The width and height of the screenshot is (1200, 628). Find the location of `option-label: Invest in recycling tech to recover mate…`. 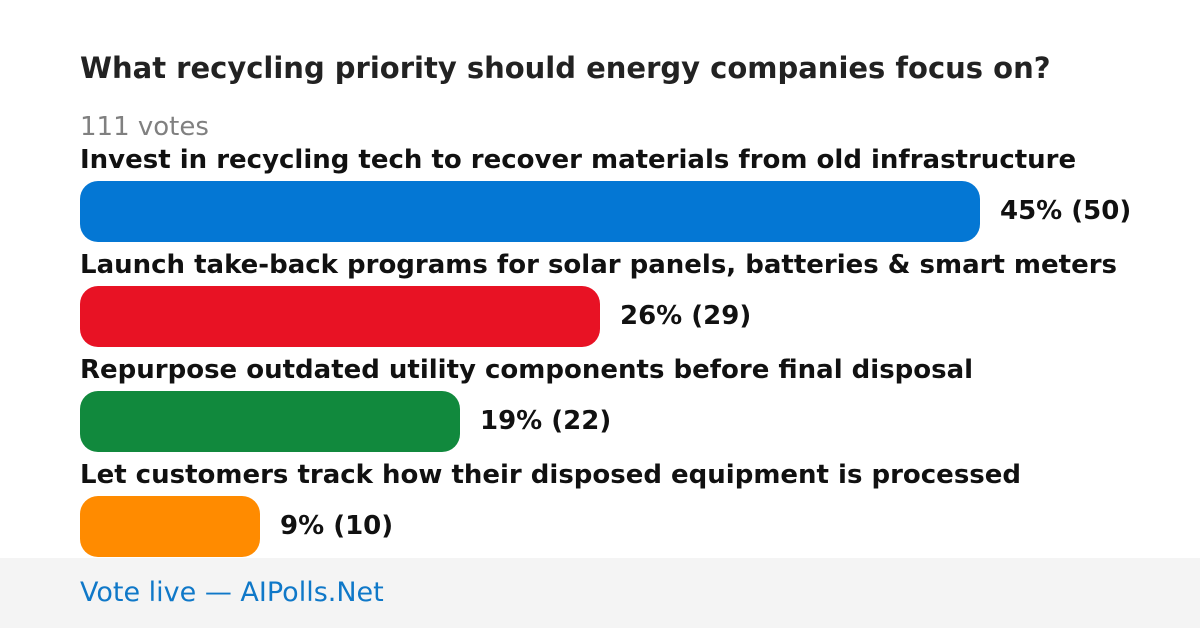

option-label: Invest in recycling tech to recover mate… is located at coordinates (578, 160).